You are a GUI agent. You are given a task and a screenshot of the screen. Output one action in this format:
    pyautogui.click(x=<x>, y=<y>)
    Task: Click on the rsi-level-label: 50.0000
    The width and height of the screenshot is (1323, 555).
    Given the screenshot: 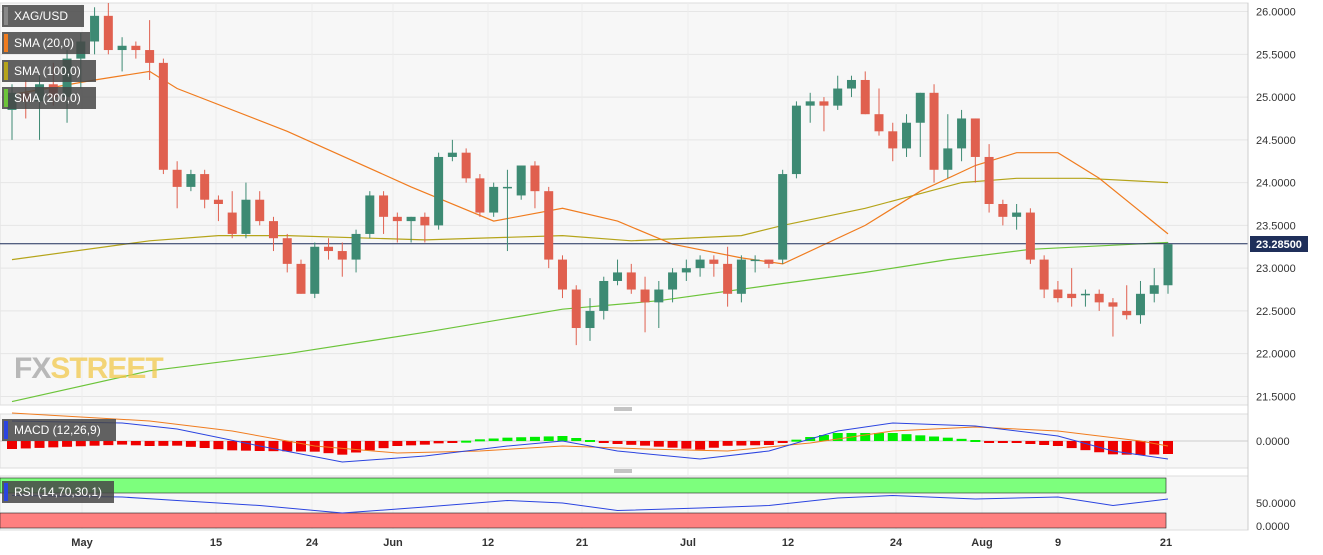 What is the action you would take?
    pyautogui.click(x=1276, y=504)
    